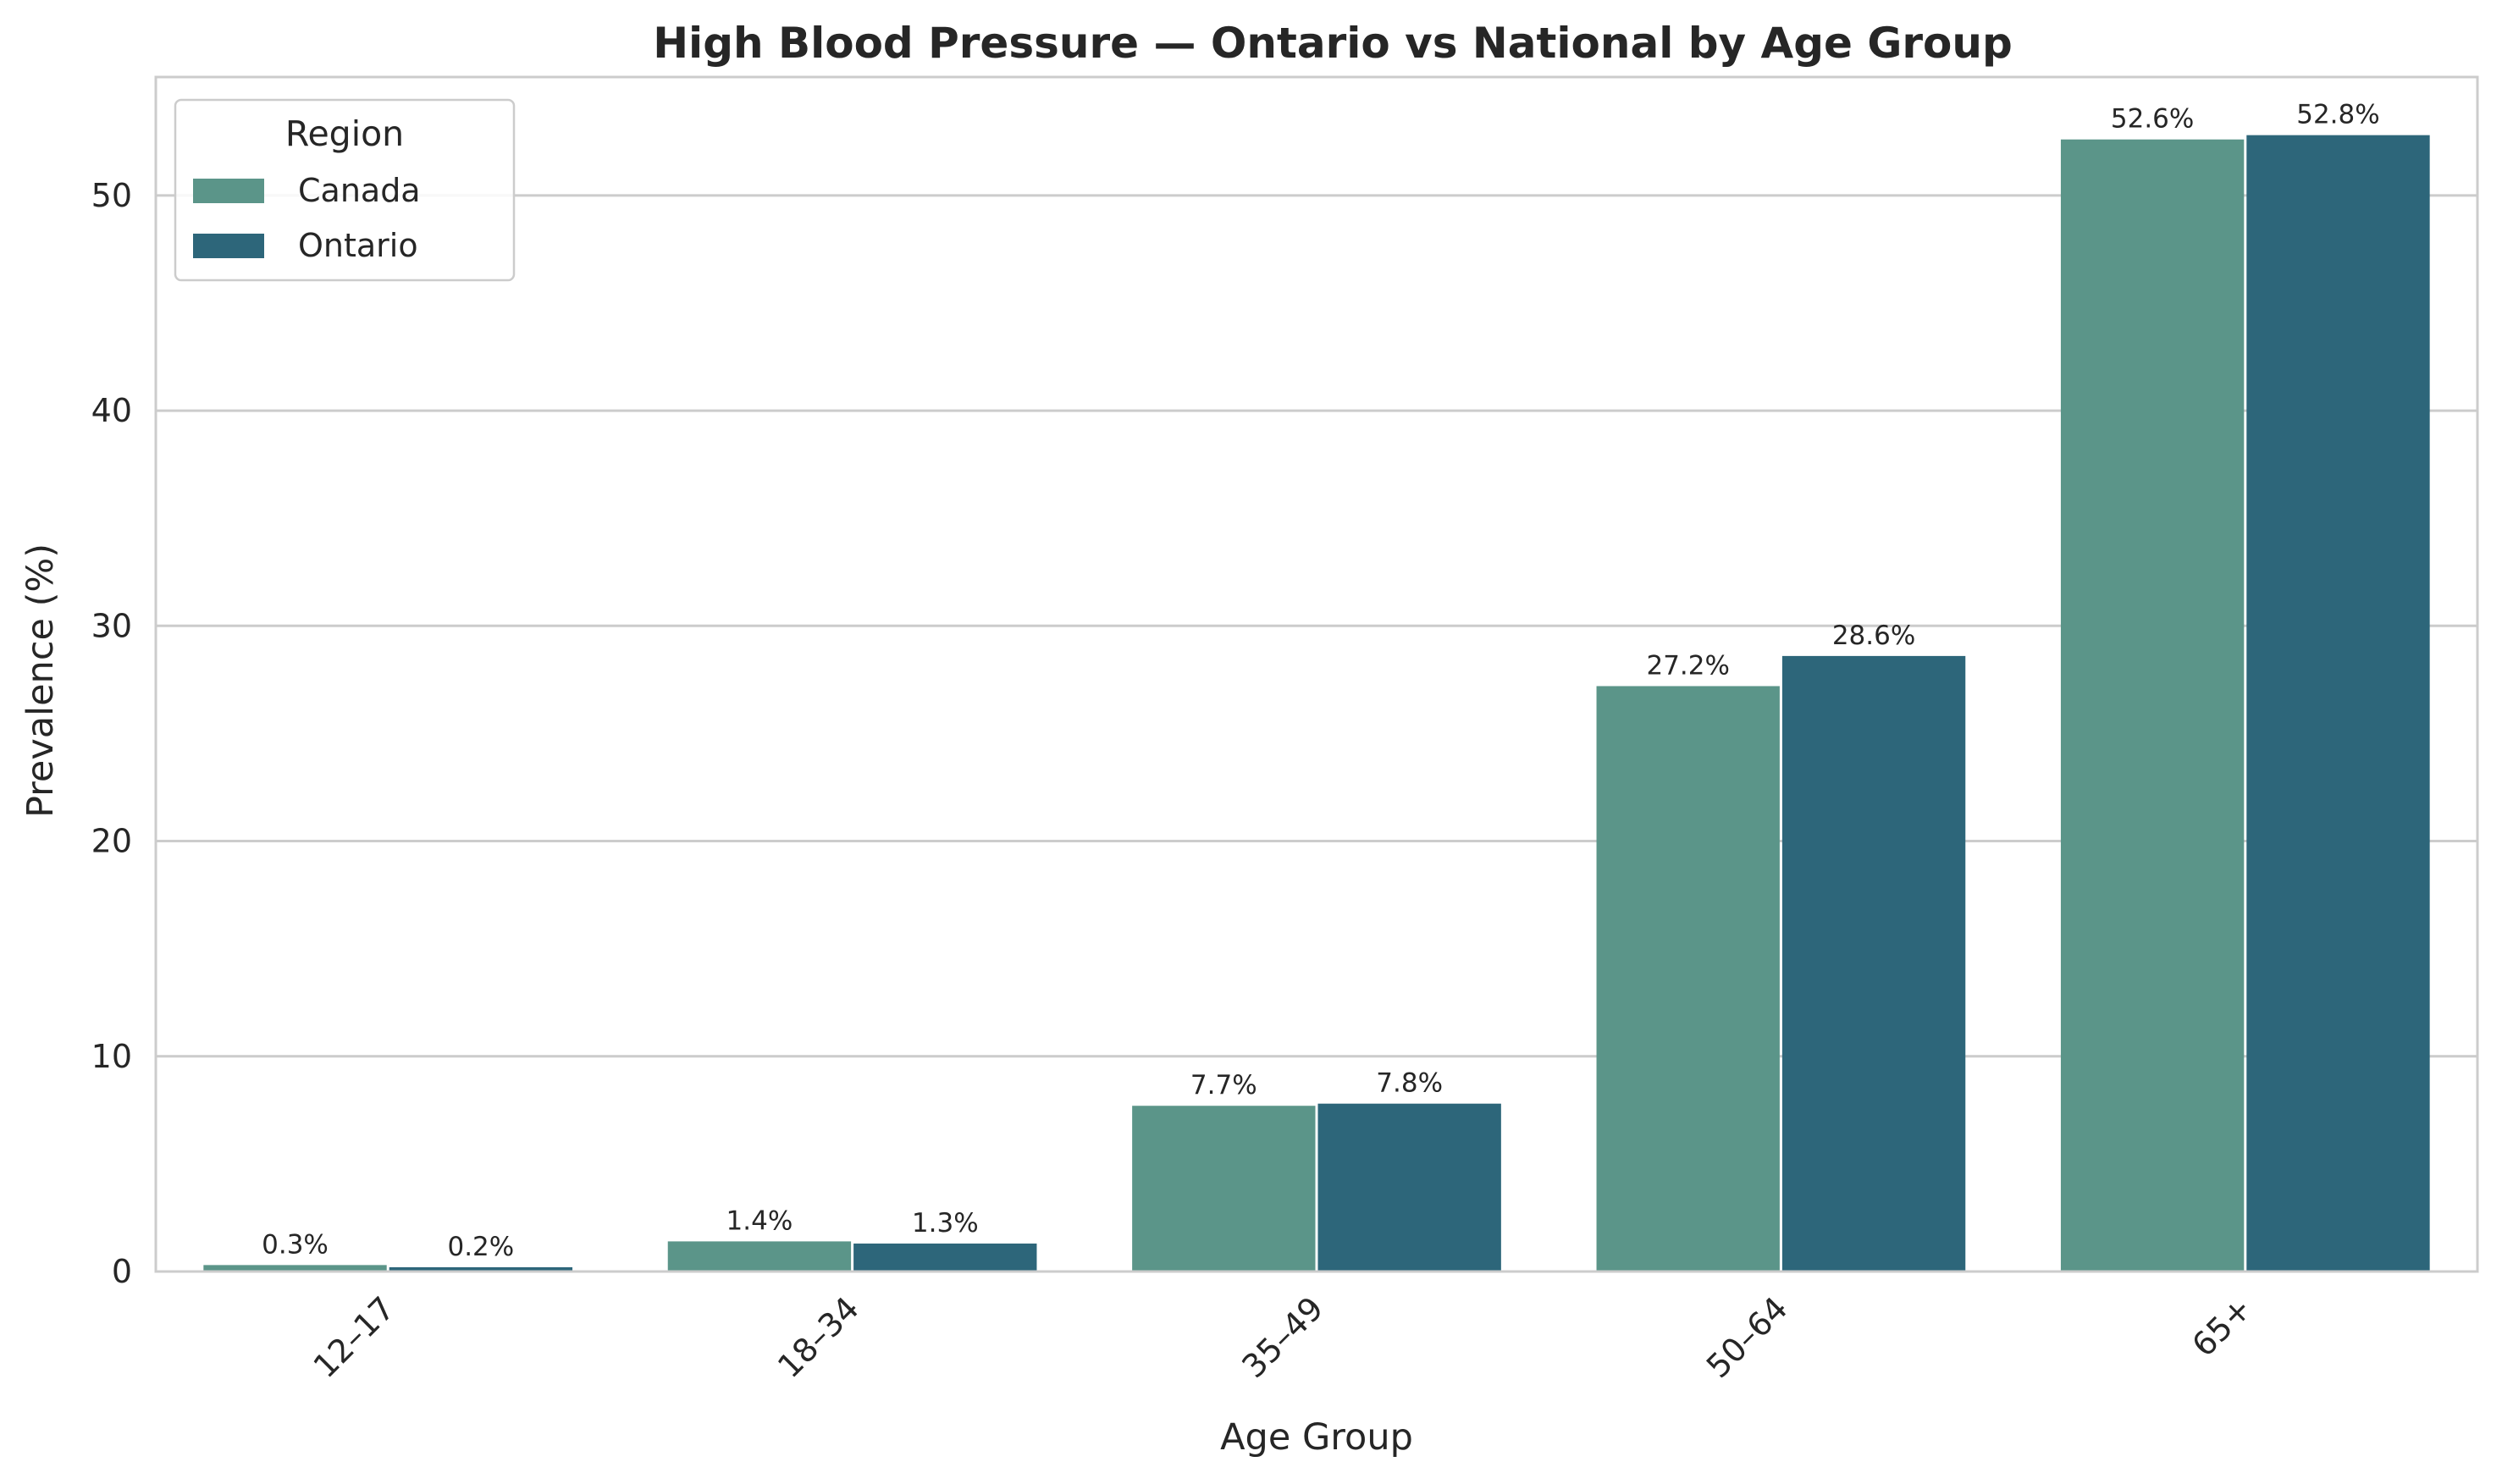 The height and width of the screenshot is (1484, 2502). Describe the element at coordinates (295, 1244) in the screenshot. I see `data-label: 0.3%` at that location.